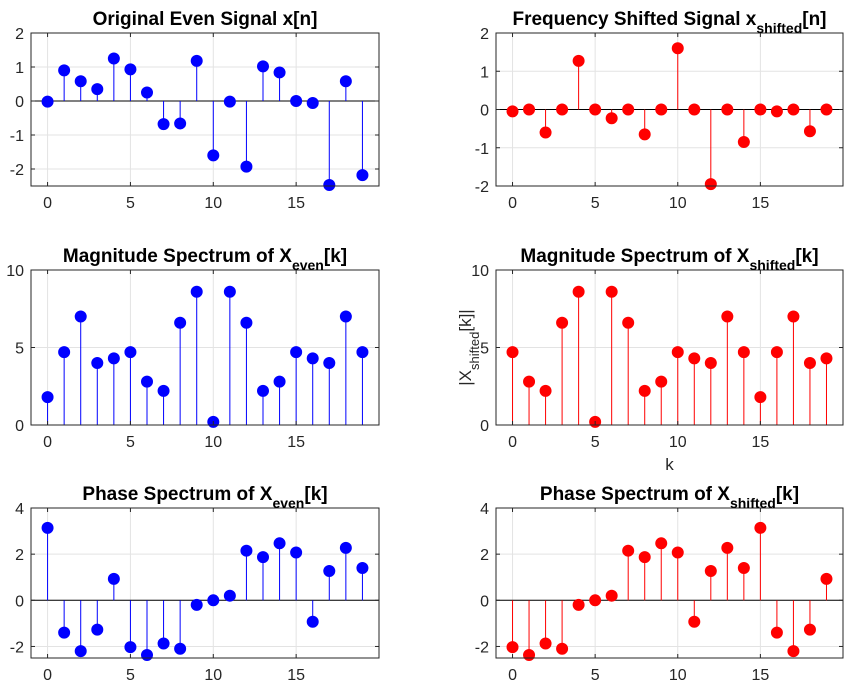  I want to click on y-tick-label: -1, so click(17, 136).